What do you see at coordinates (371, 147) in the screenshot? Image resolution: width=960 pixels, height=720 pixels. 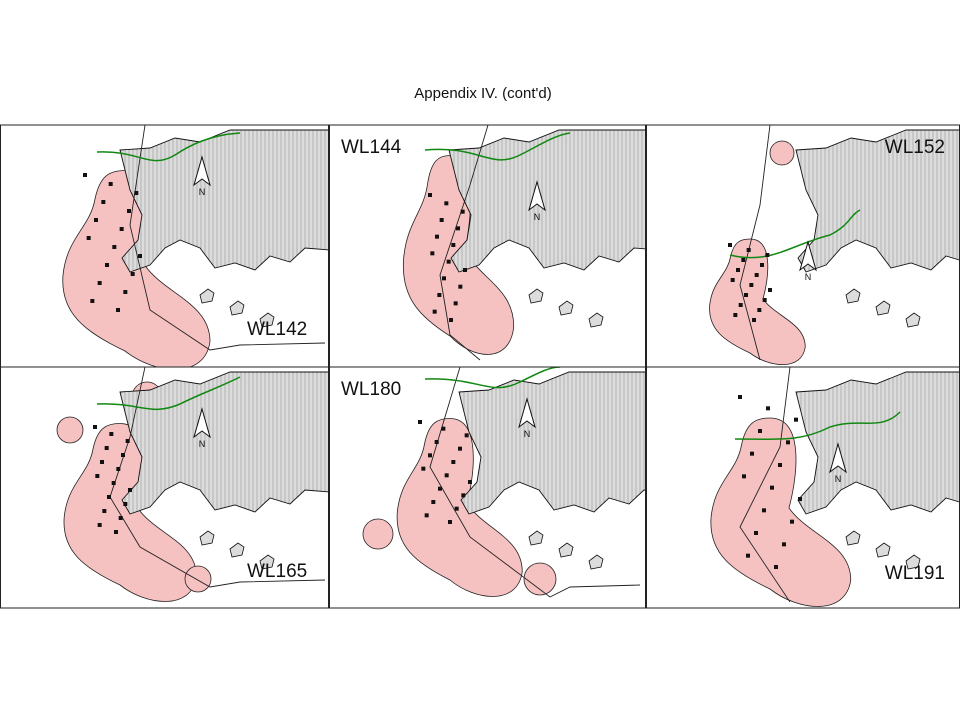 I see `panel-label: WL144` at bounding box center [371, 147].